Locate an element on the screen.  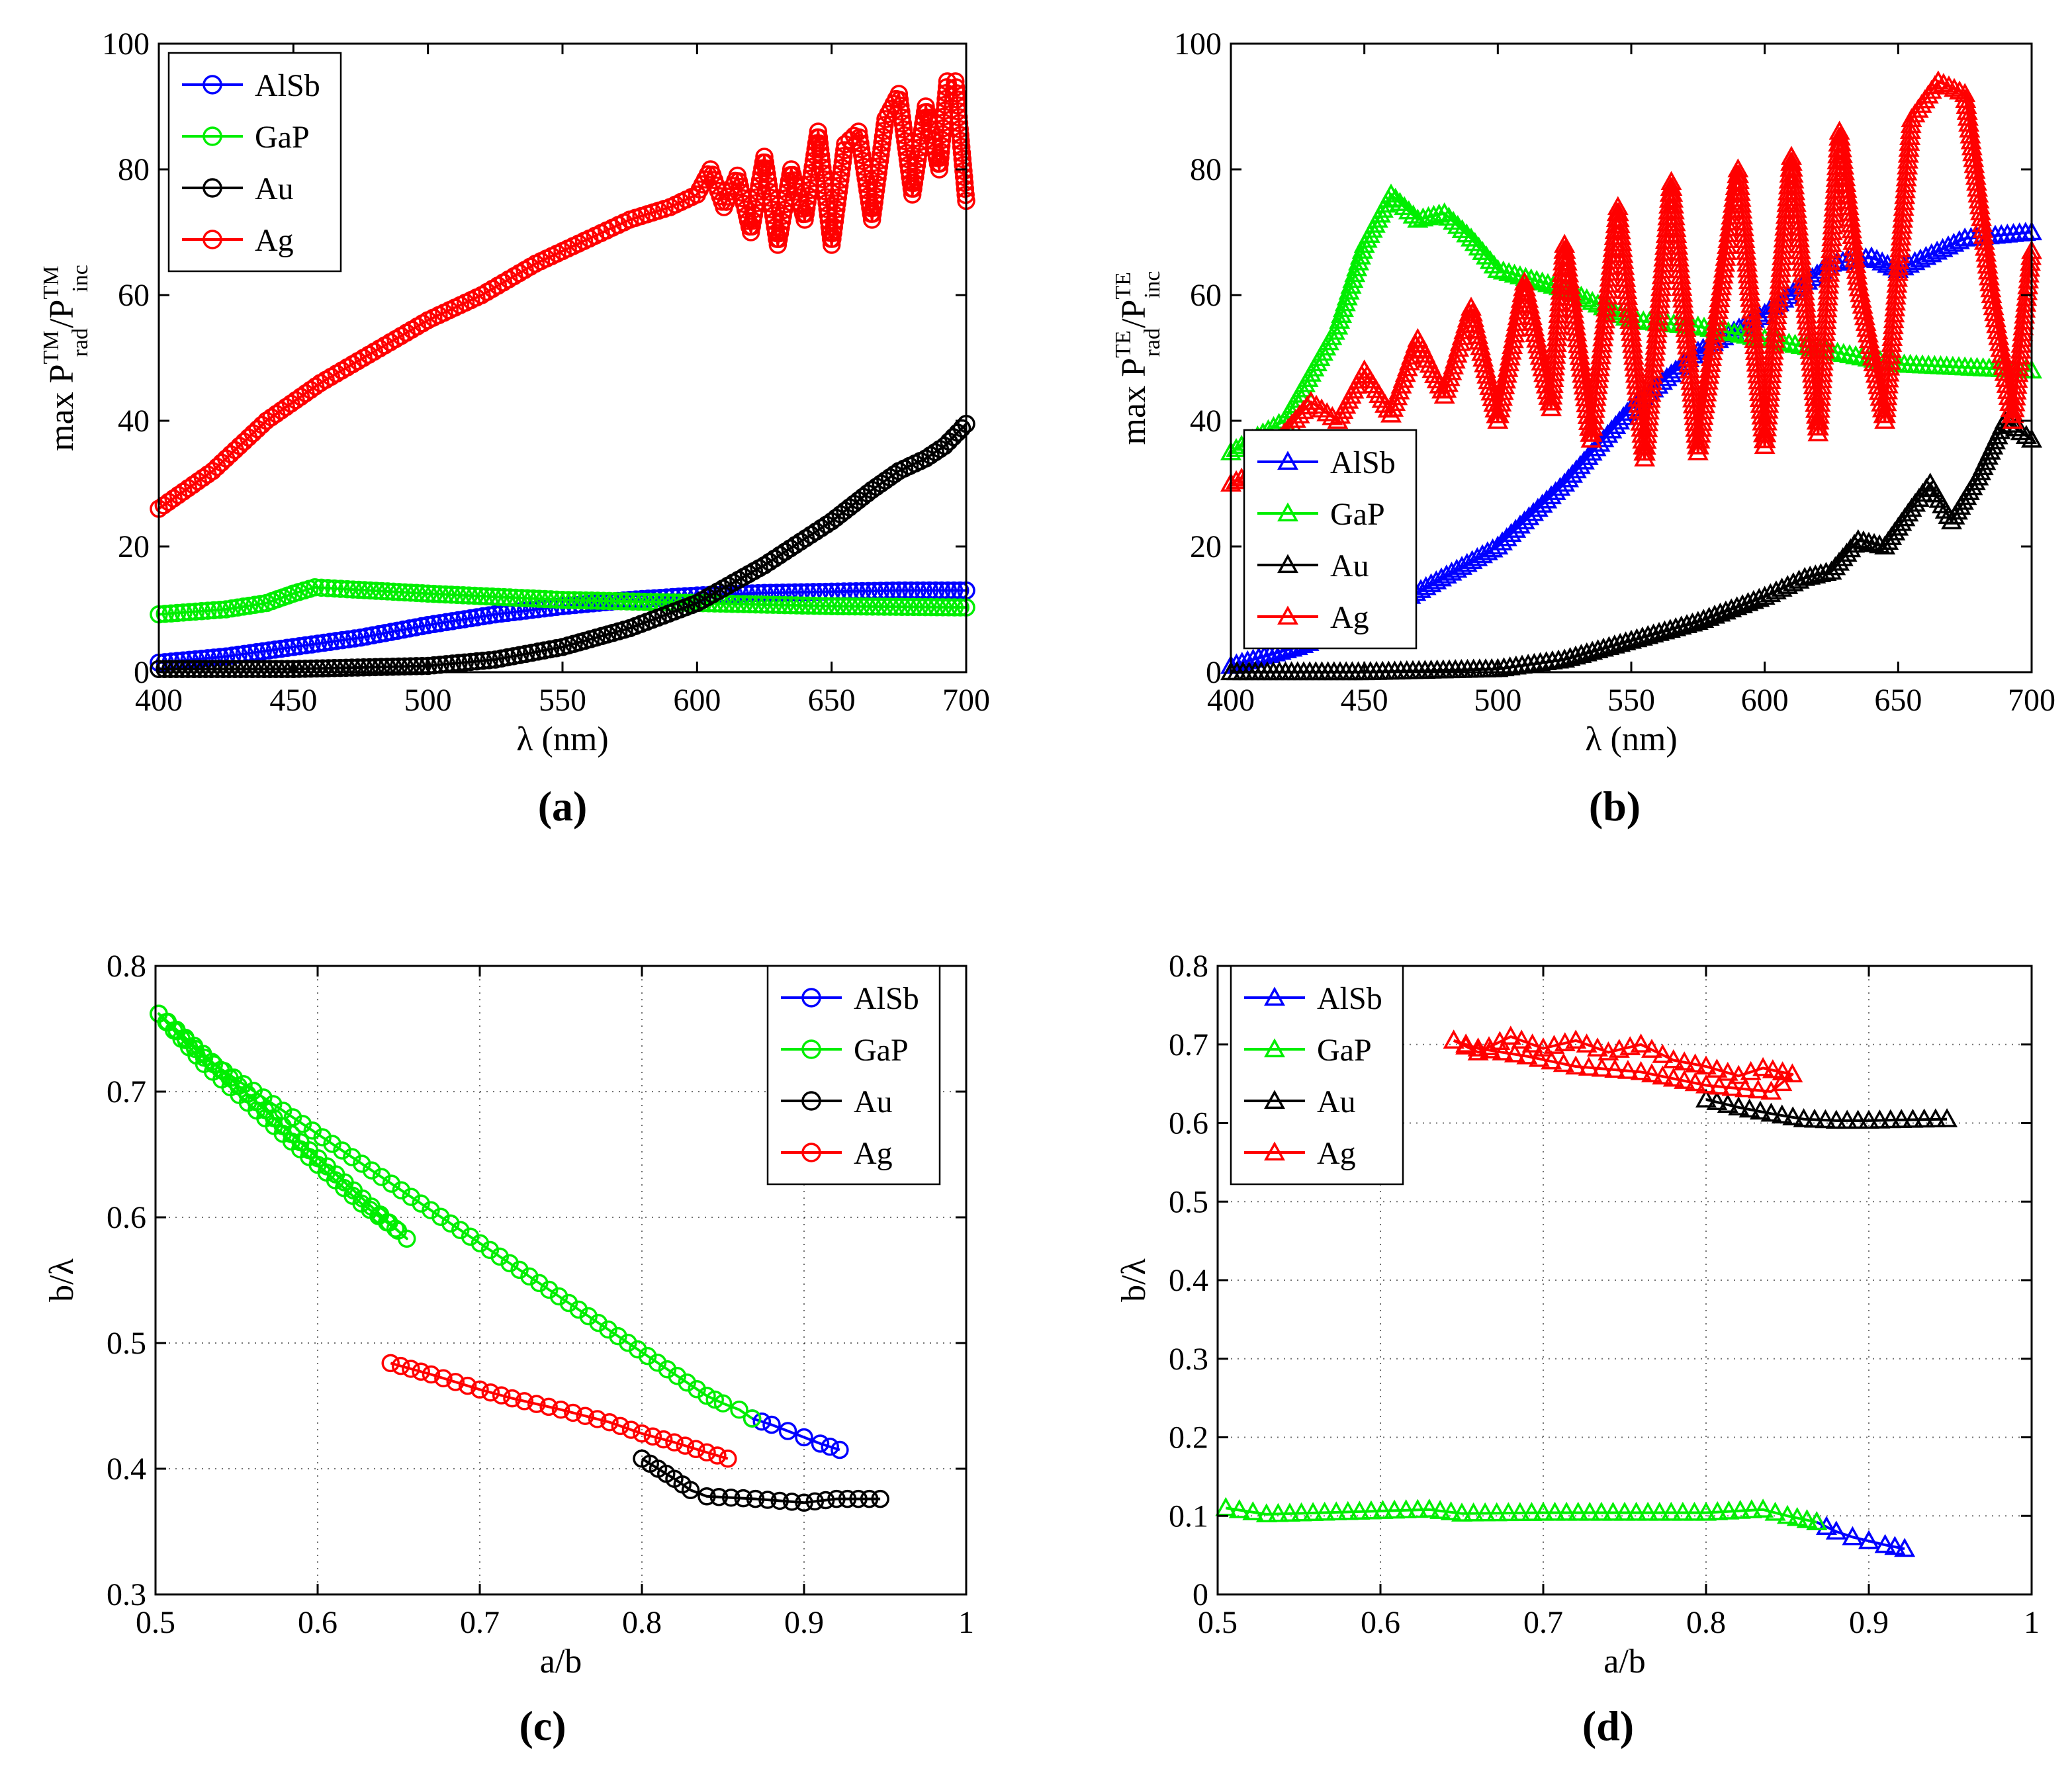
x-tick-label: 1 is located at coordinates (966, 1622).